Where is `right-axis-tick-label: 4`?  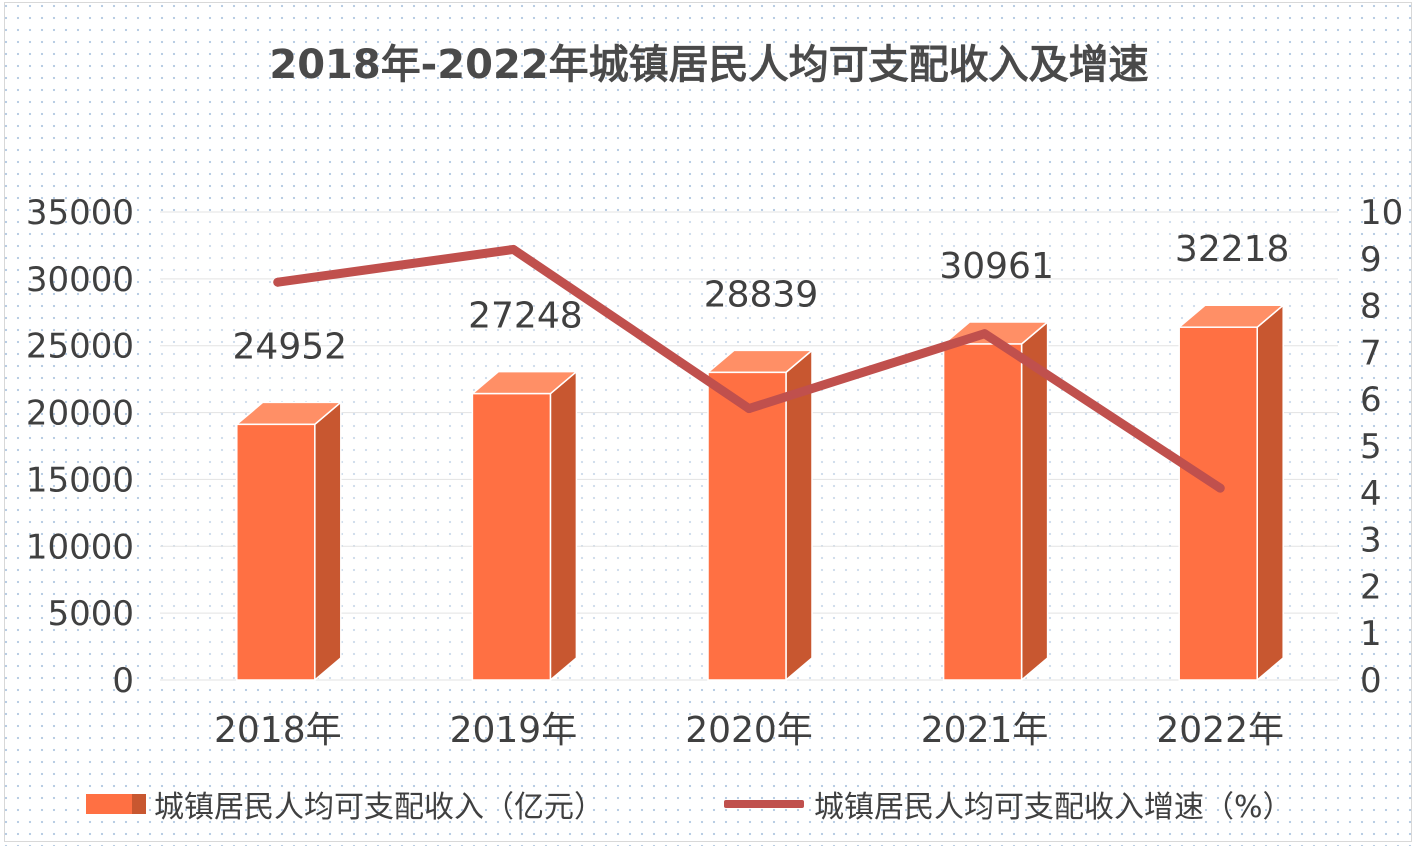 right-axis-tick-label: 4 is located at coordinates (1371, 494).